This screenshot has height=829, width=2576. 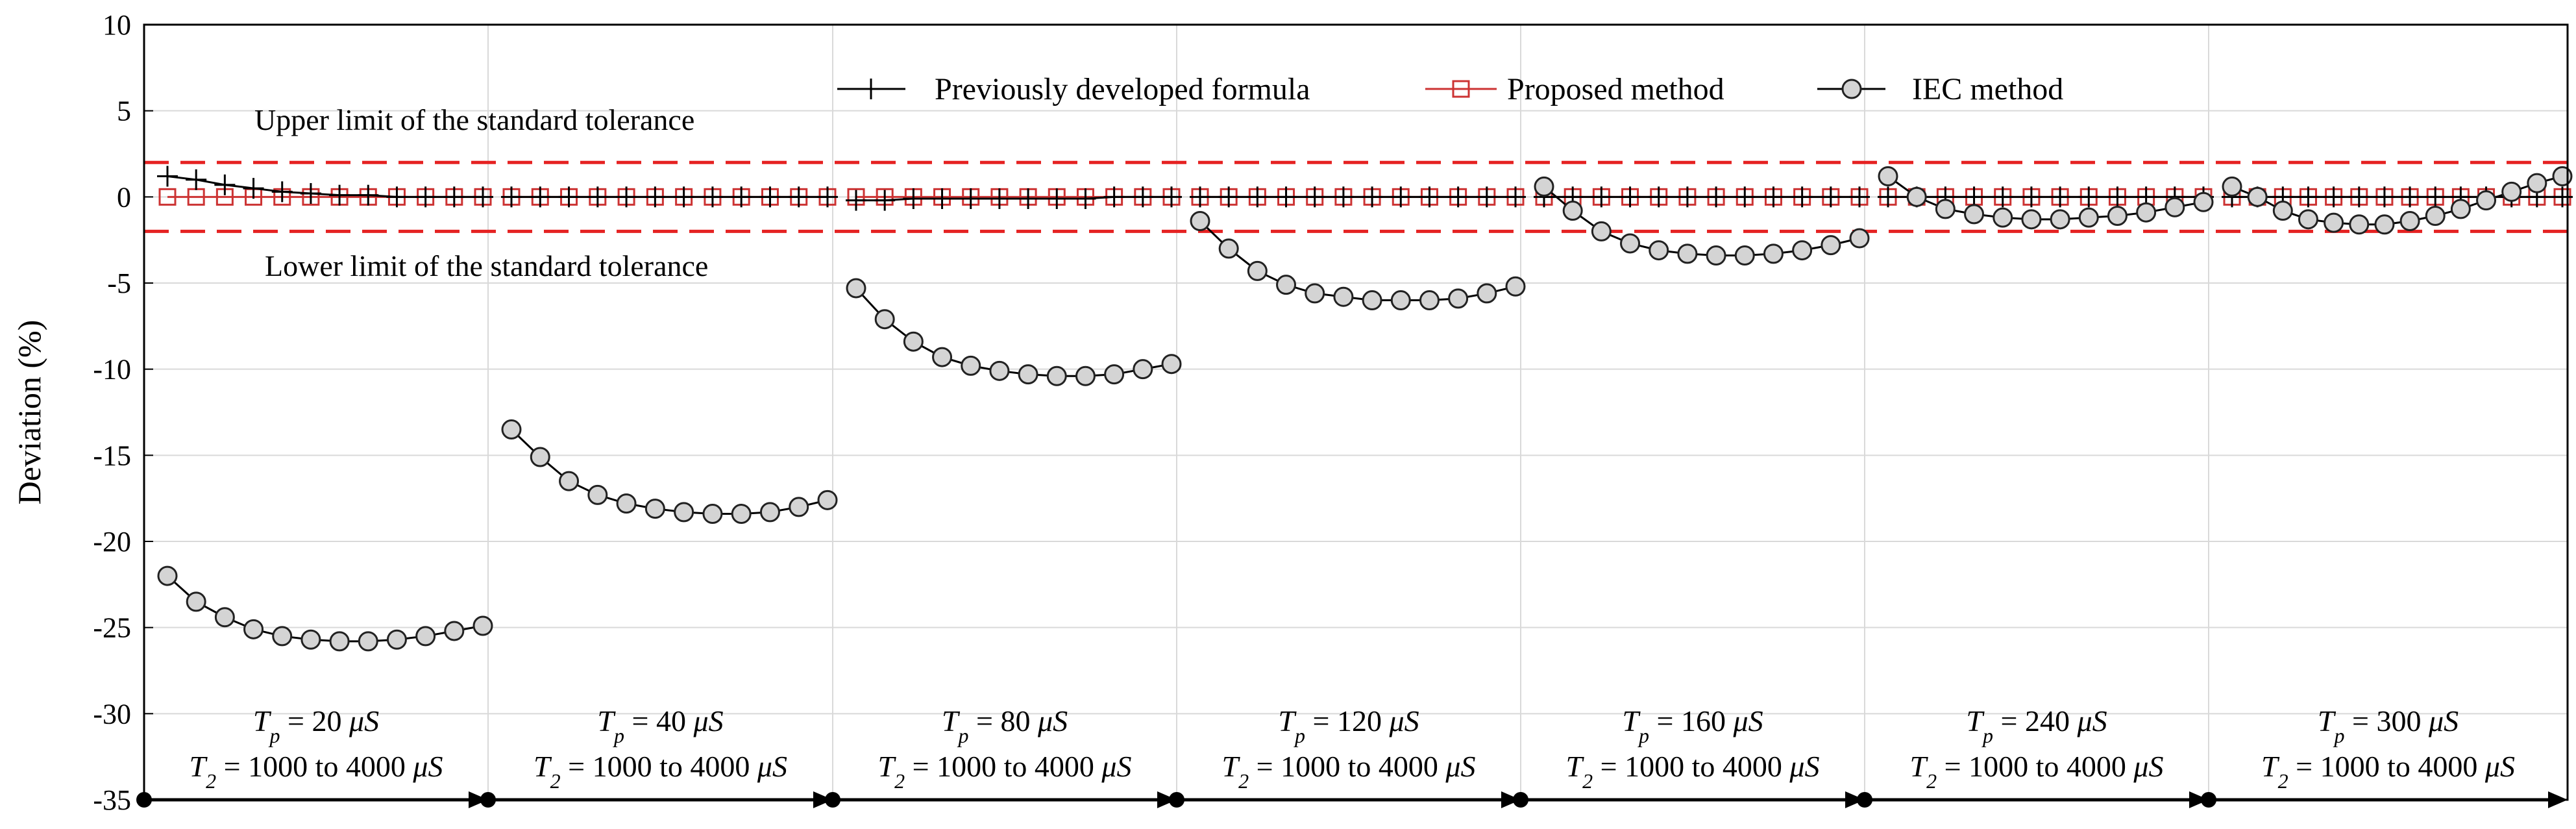 I want to click on y-tick-label: 0, so click(x=124, y=197).